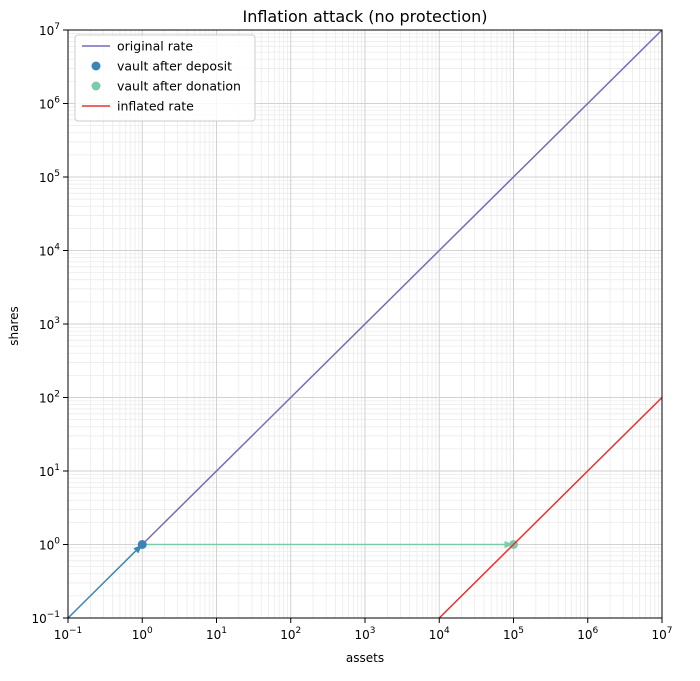 This screenshot has width=700, height=681. What do you see at coordinates (45, 618) in the screenshot?
I see `y-tick-label: 10⁻¹` at bounding box center [45, 618].